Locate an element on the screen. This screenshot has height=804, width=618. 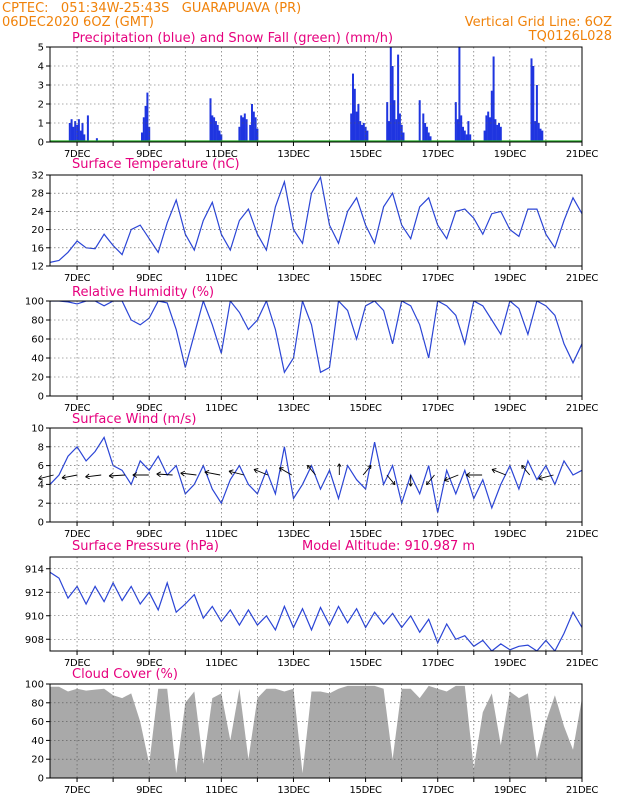
header-grid-note: Vertical Grid Line: 6OZ is located at coordinates (538, 22).